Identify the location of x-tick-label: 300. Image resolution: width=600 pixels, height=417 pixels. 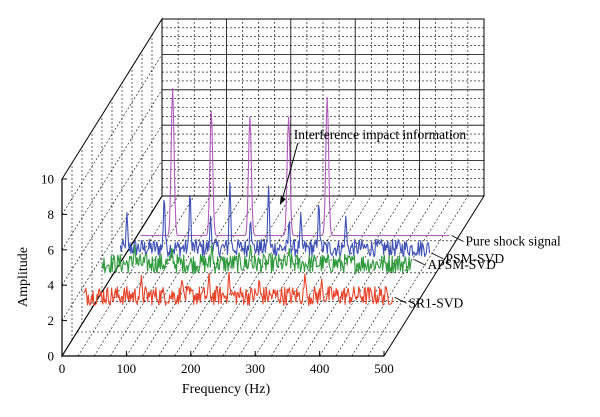
(255, 368).